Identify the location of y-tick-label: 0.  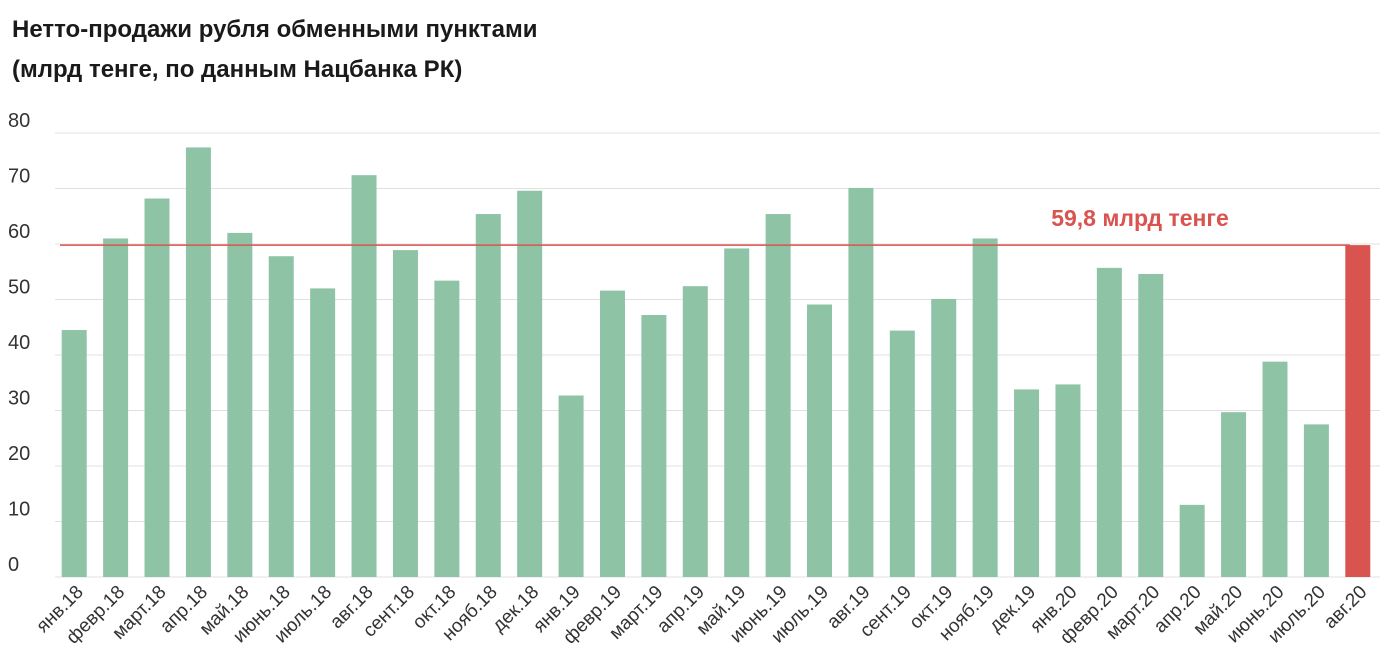
(13, 565).